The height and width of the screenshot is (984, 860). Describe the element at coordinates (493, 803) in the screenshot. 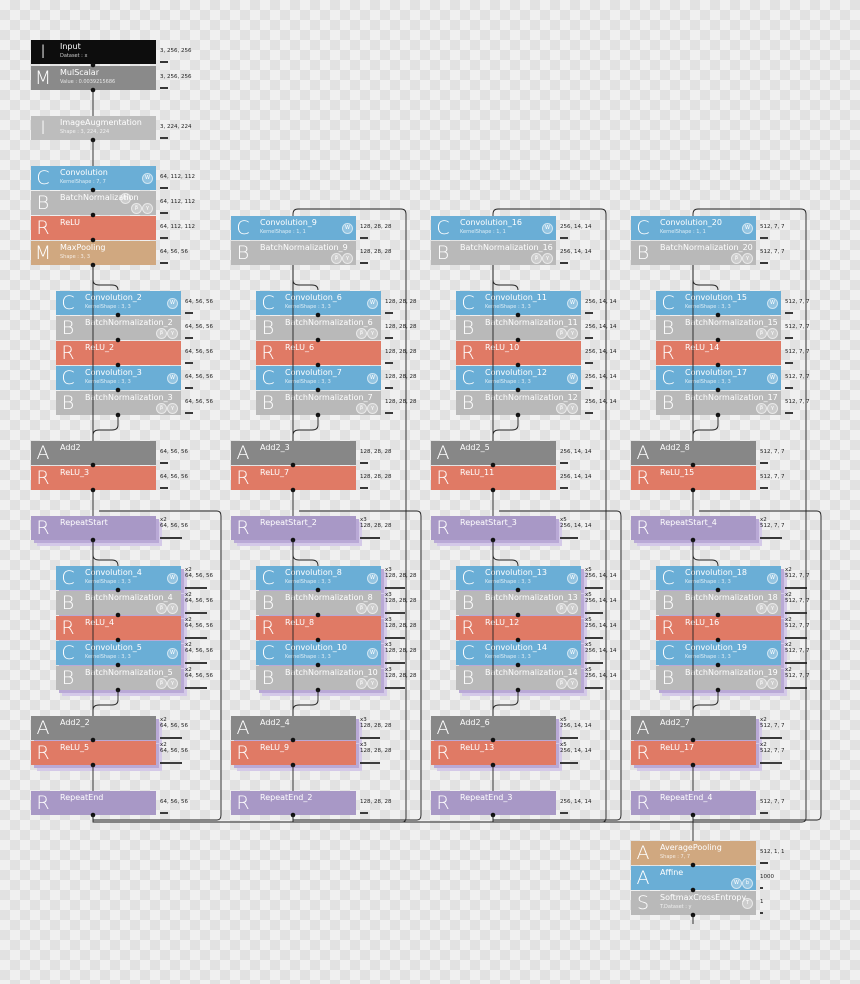

I see `layer-repeatend-3: R RepeatEnd_3` at that location.